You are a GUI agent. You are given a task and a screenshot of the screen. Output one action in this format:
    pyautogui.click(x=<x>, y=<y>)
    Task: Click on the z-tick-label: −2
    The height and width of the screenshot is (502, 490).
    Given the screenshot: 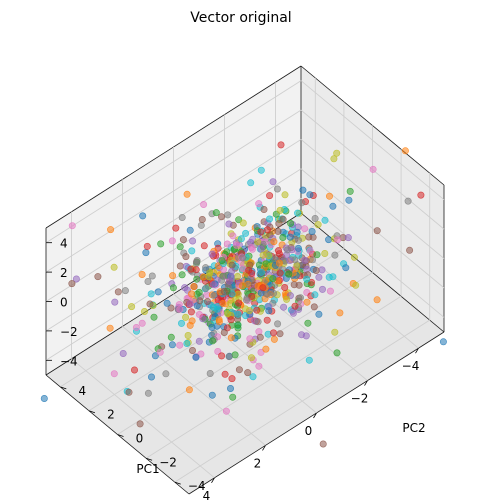 What is the action you would take?
    pyautogui.click(x=69, y=332)
    